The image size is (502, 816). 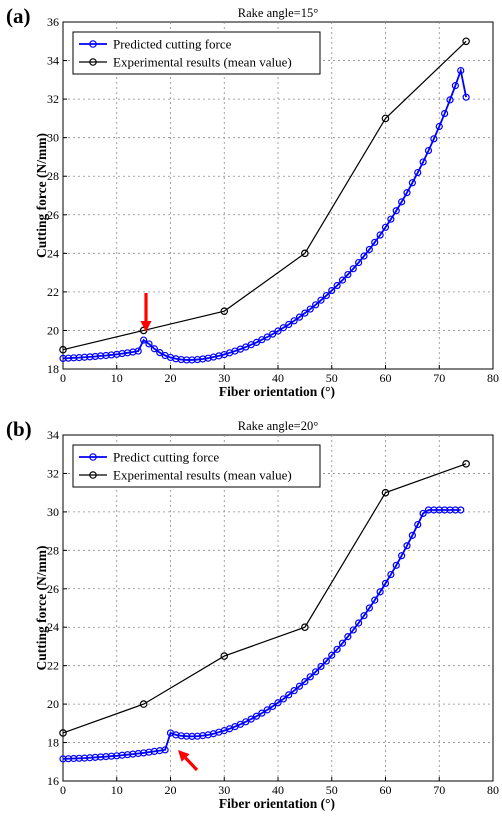 I want to click on y-tick-label: 36, so click(x=53, y=22).